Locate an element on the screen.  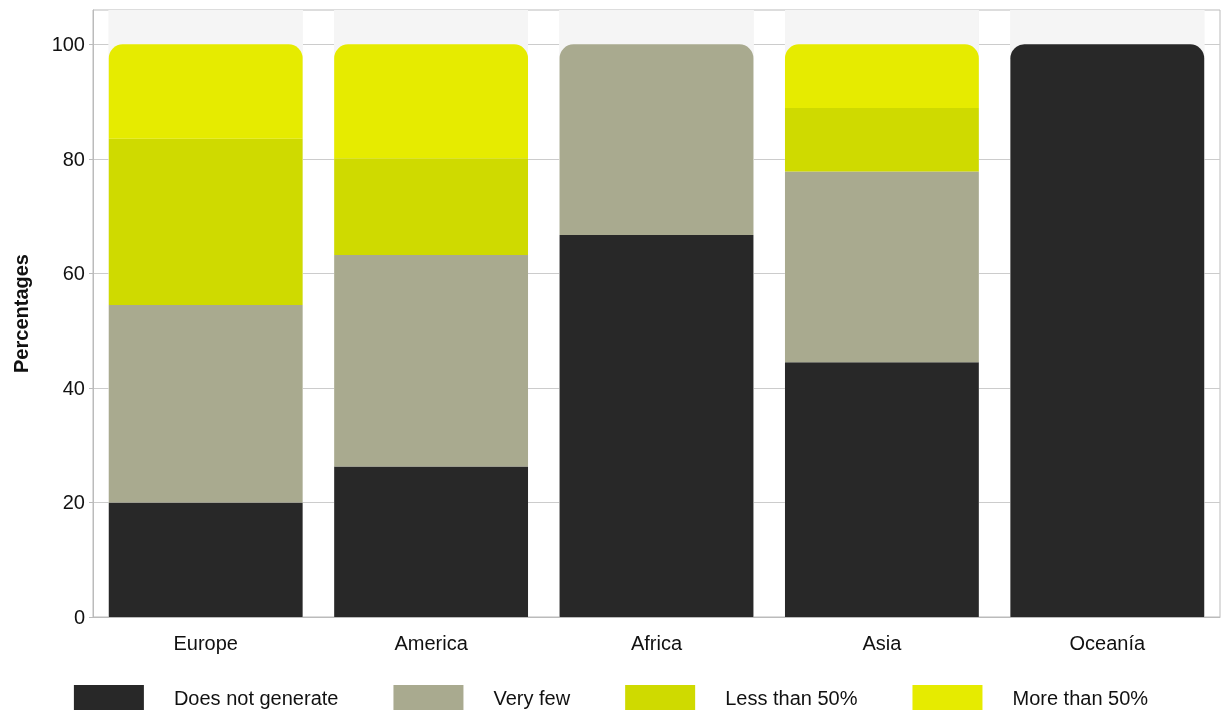
y-tick-label: 60 is located at coordinates (73, 273).